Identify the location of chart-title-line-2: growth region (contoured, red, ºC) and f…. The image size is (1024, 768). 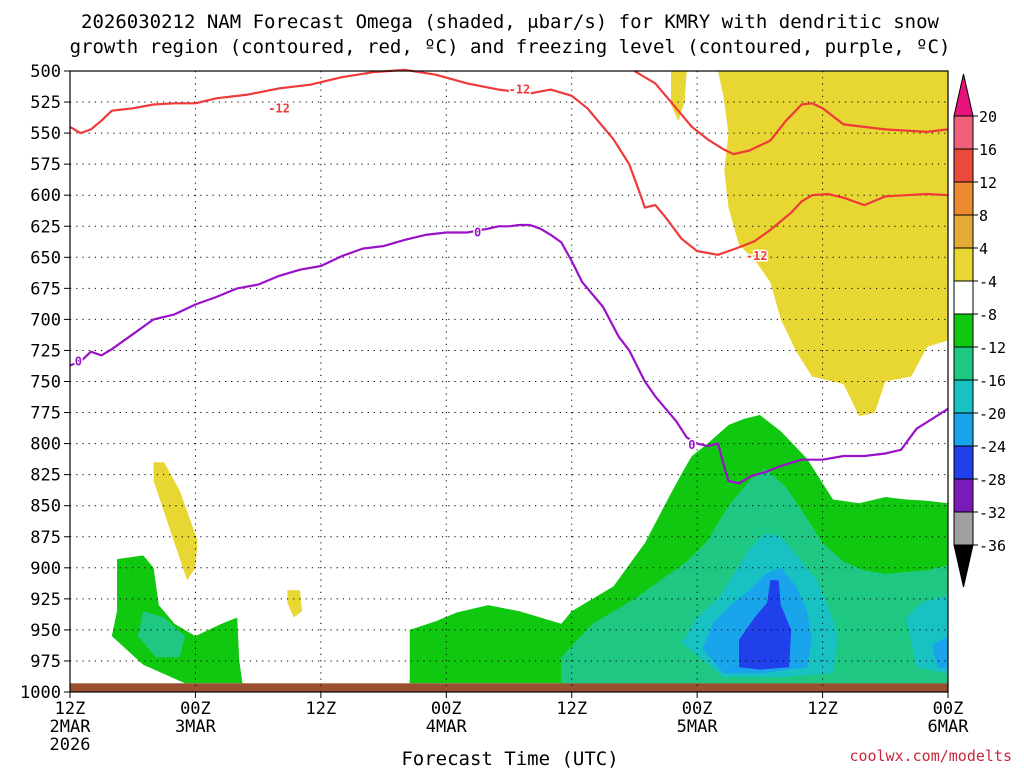
(510, 47).